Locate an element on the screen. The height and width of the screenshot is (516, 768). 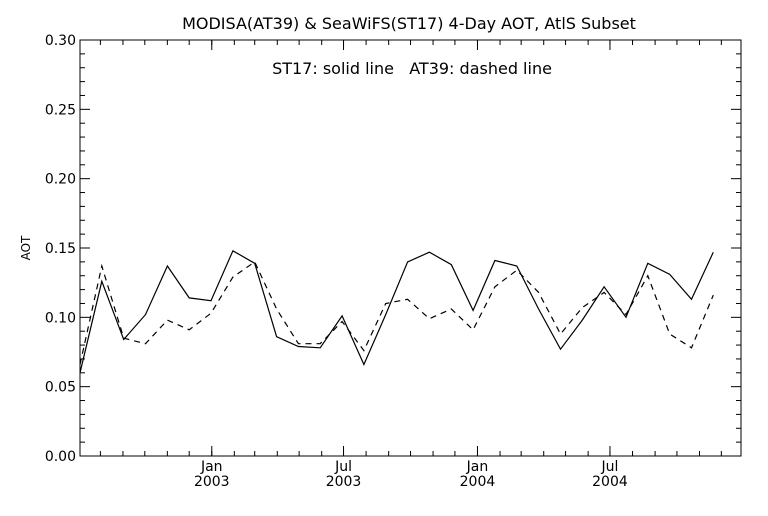
y-tick-label: 0.05 is located at coordinates (60, 388).